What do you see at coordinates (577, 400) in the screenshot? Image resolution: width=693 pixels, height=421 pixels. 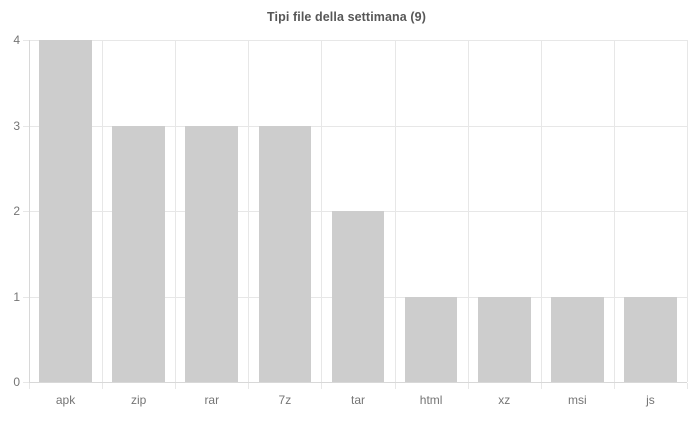 I see `x-tick-label-msi: msi` at bounding box center [577, 400].